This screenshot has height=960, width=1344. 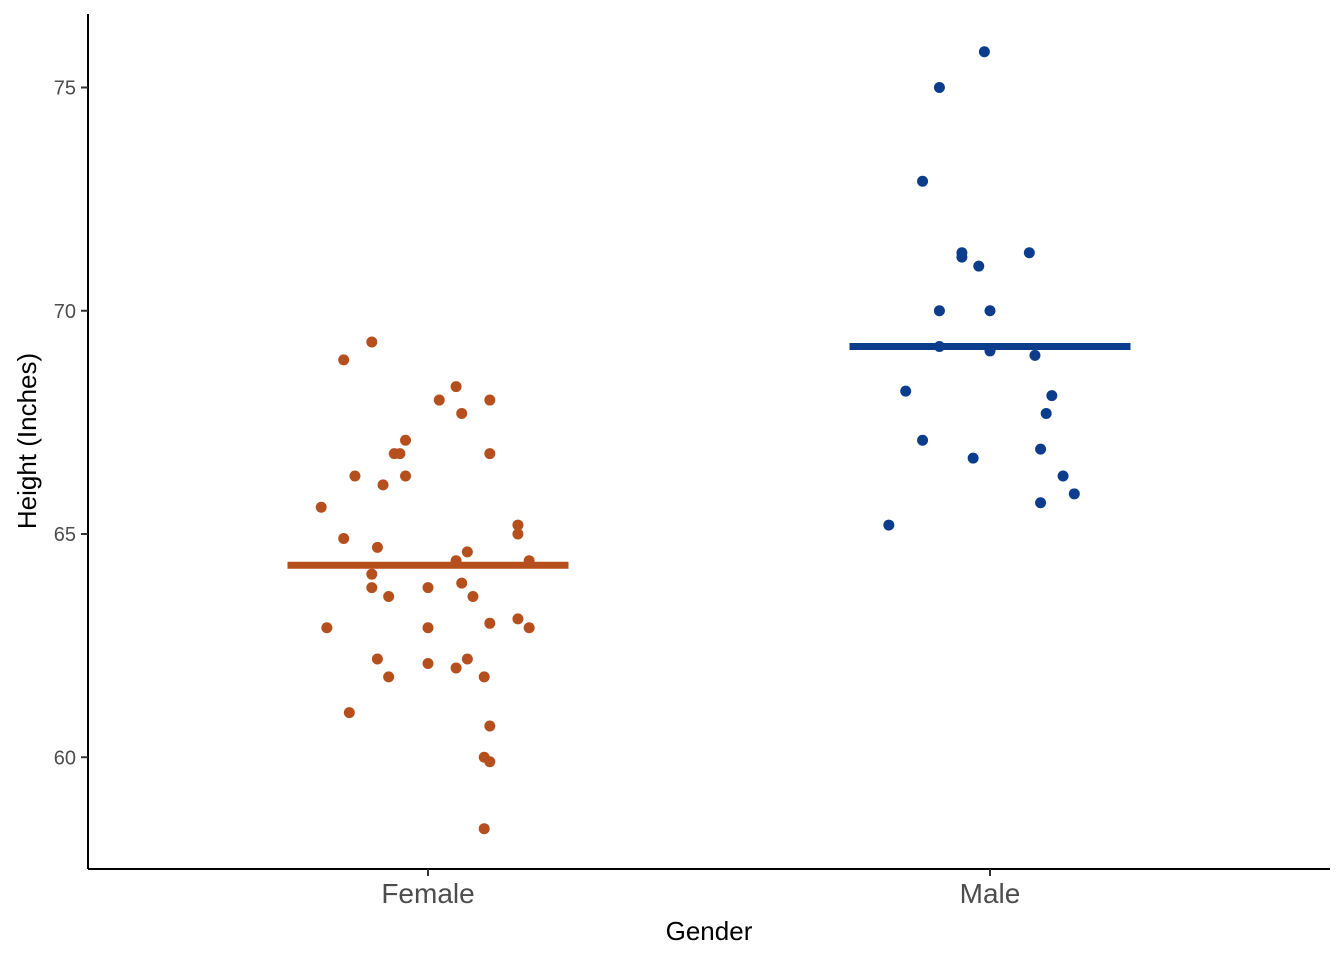 I want to click on x-axis-ticks: Female Male, so click(x=700, y=889).